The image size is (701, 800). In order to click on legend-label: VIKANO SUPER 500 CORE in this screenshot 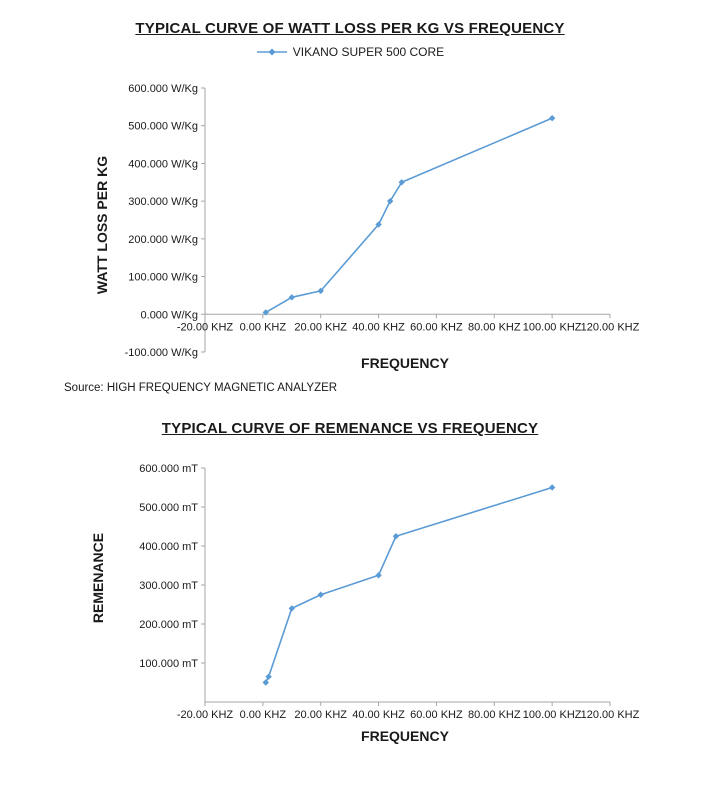, I will do `click(368, 52)`.